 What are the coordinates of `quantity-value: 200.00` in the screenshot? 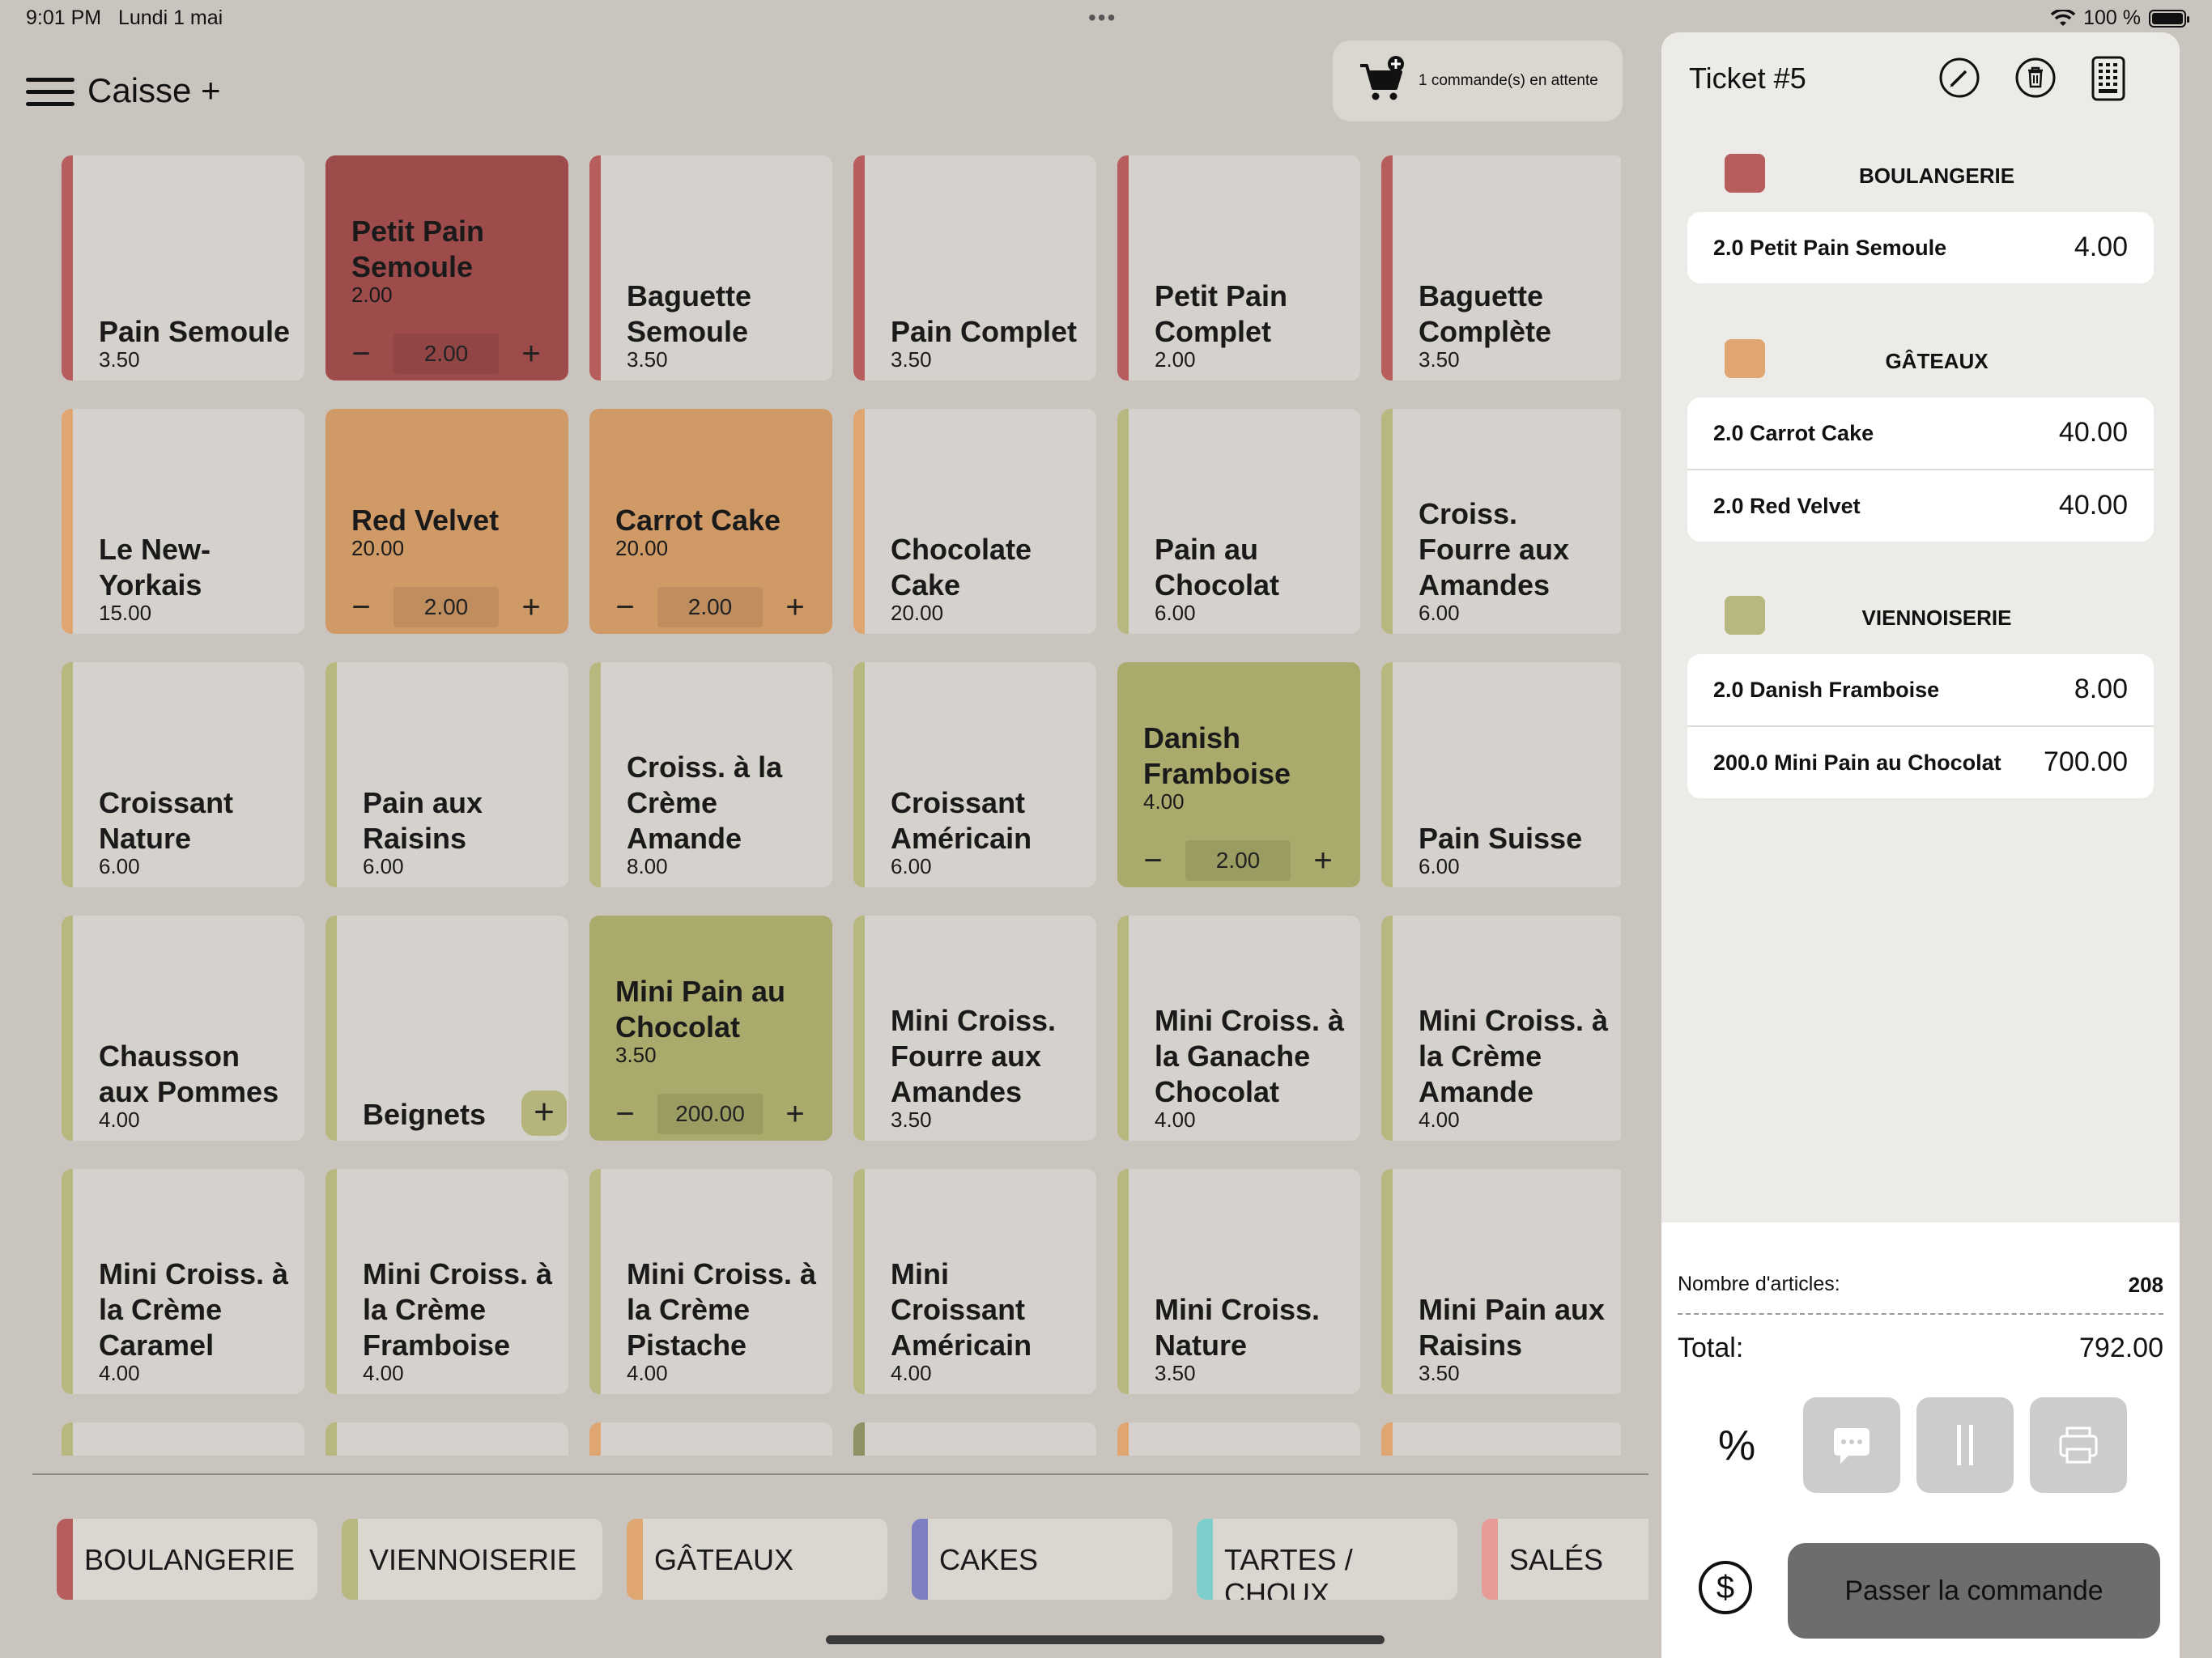 It's located at (710, 1114).